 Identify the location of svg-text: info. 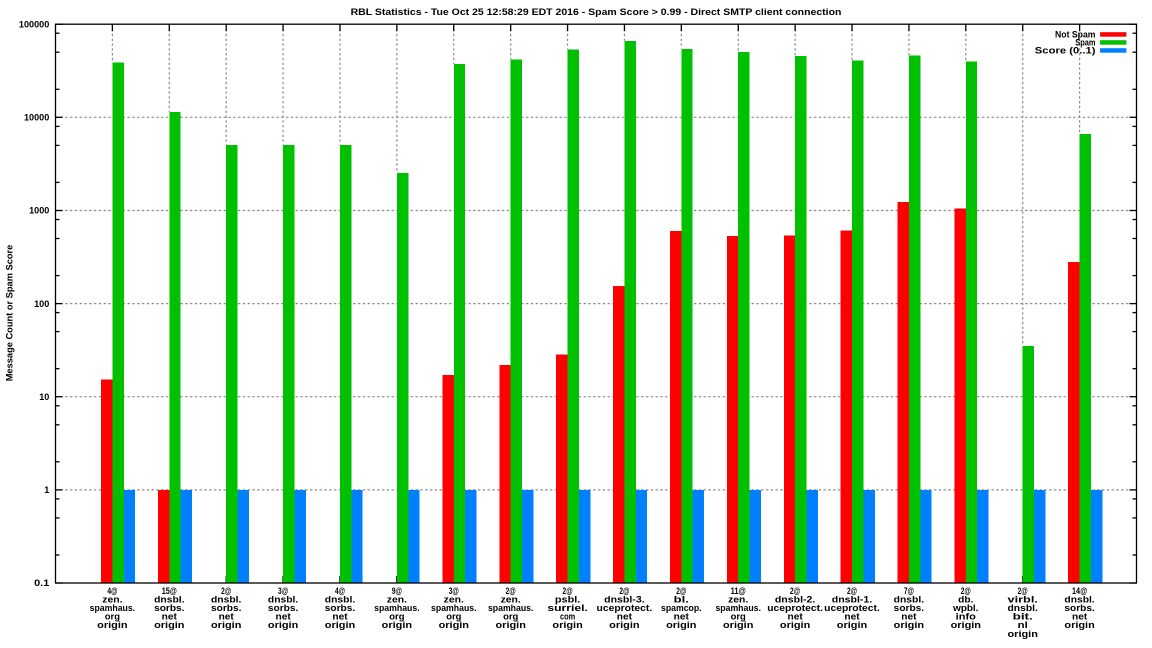
(966, 617).